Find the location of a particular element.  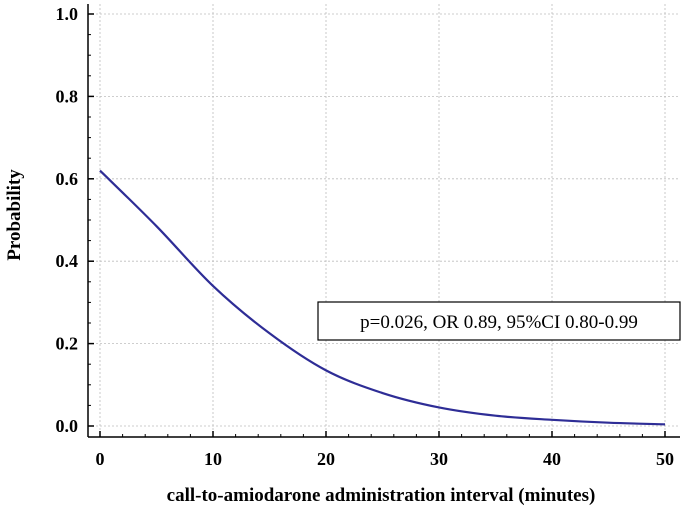

y-tick-label: 0.4 is located at coordinates (67, 261).